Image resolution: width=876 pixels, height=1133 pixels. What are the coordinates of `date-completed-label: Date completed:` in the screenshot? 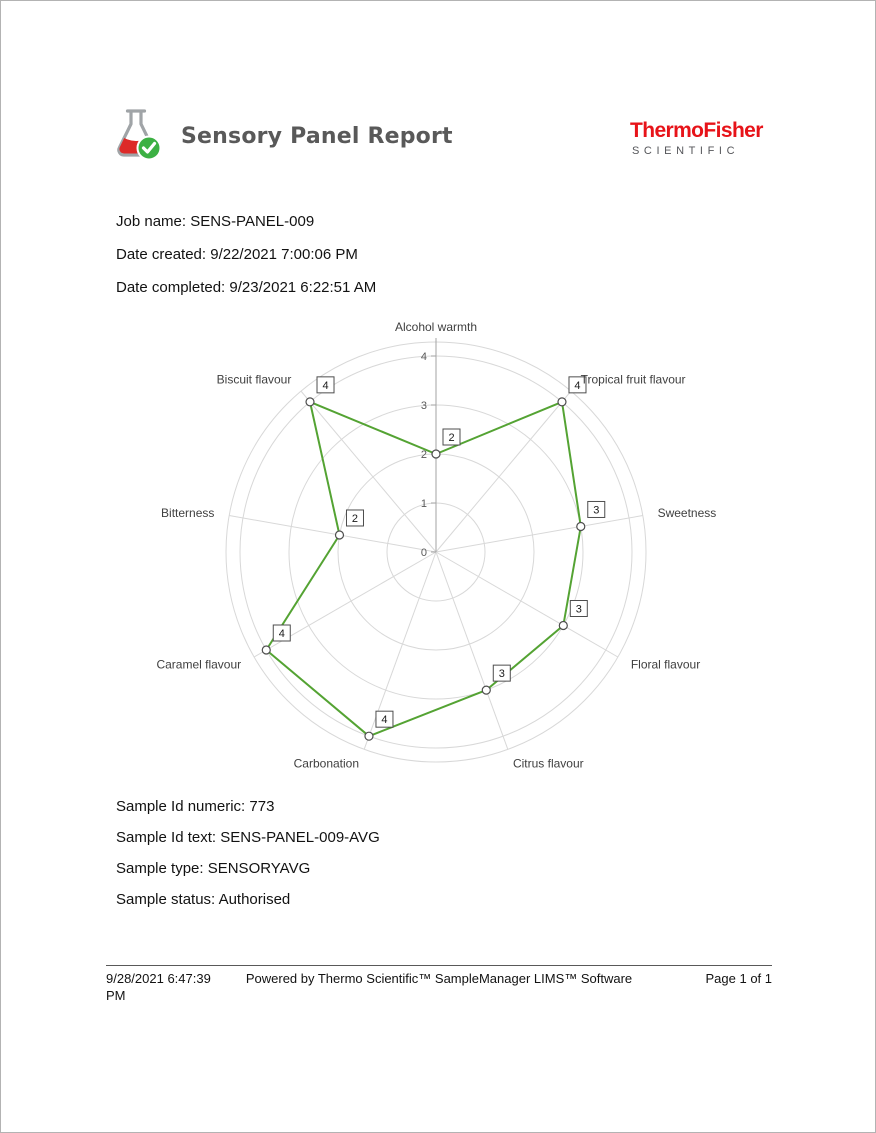 It's located at (171, 287).